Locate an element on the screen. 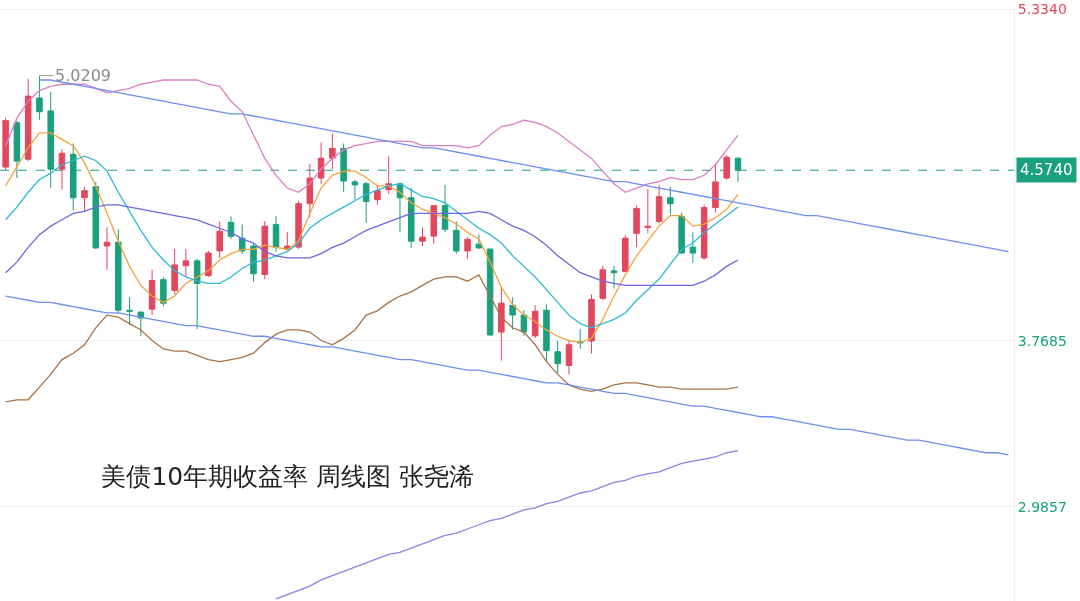 The width and height of the screenshot is (1080, 601). y-tick-label: 2.9857 is located at coordinates (1042, 506).